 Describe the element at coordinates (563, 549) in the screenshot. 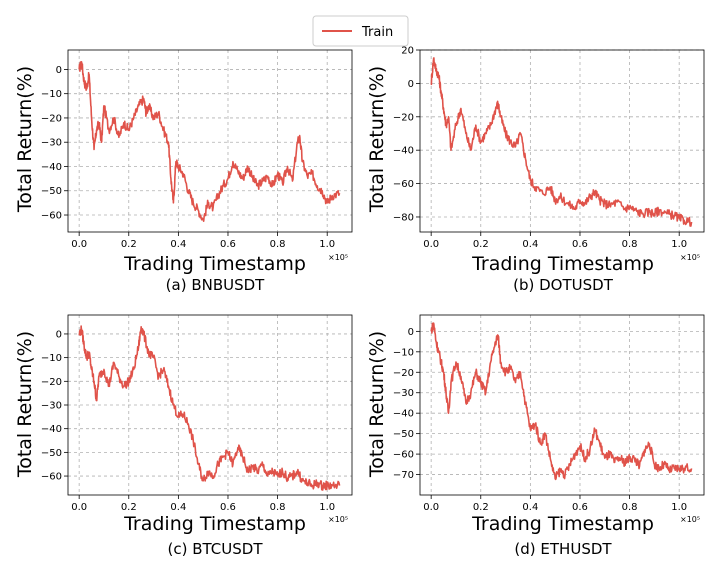

I see `caption: (d) ETHUSDT` at that location.